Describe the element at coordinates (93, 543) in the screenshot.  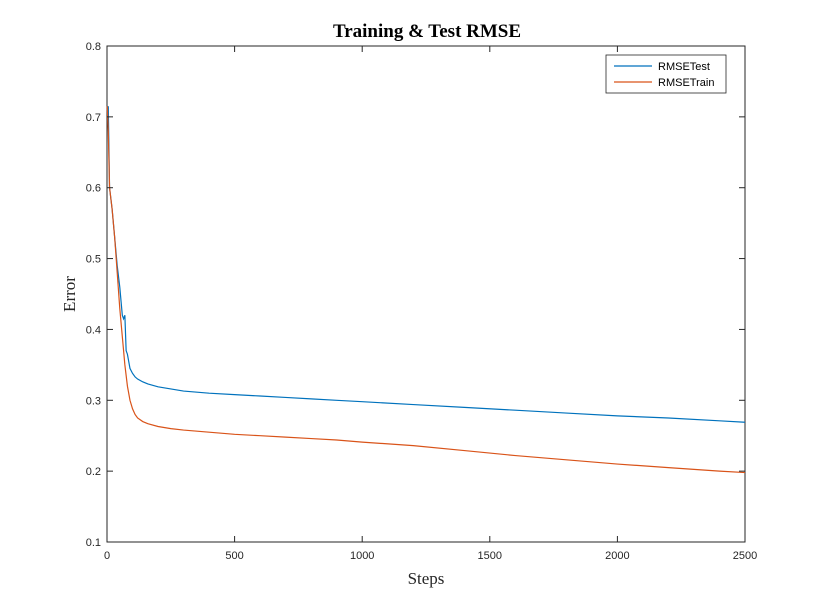
I see `y-tick-label: 0.1` at that location.